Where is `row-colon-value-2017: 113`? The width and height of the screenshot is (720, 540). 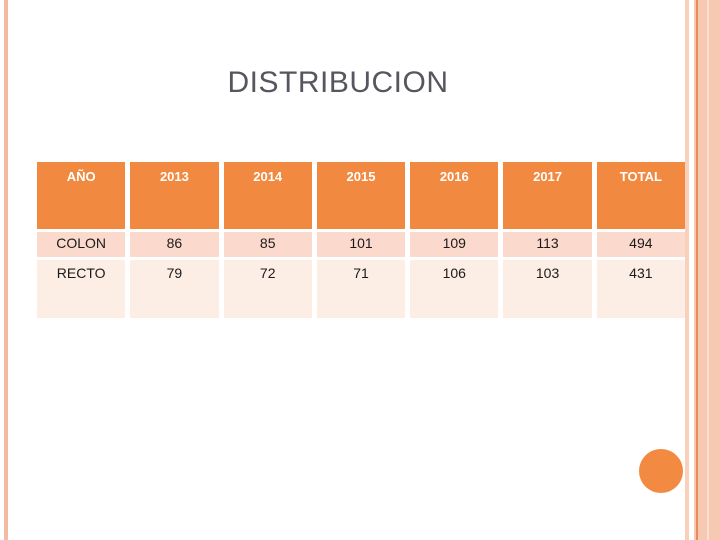 row-colon-value-2017: 113 is located at coordinates (547, 244).